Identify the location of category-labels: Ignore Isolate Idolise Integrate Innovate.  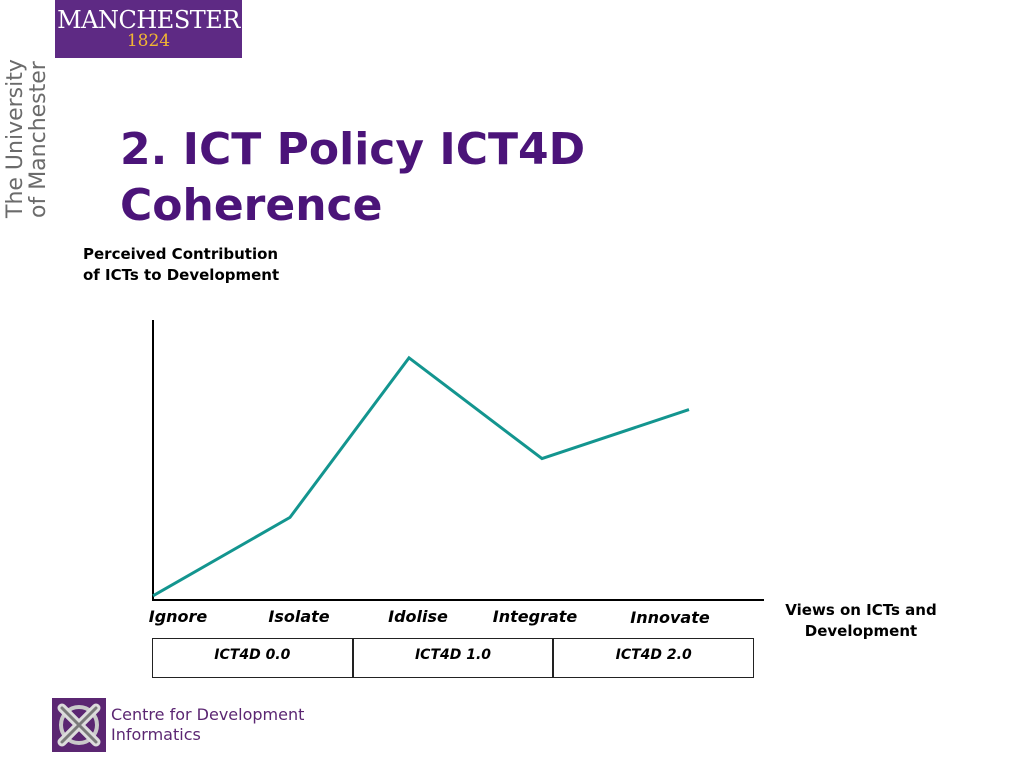
(429, 617).